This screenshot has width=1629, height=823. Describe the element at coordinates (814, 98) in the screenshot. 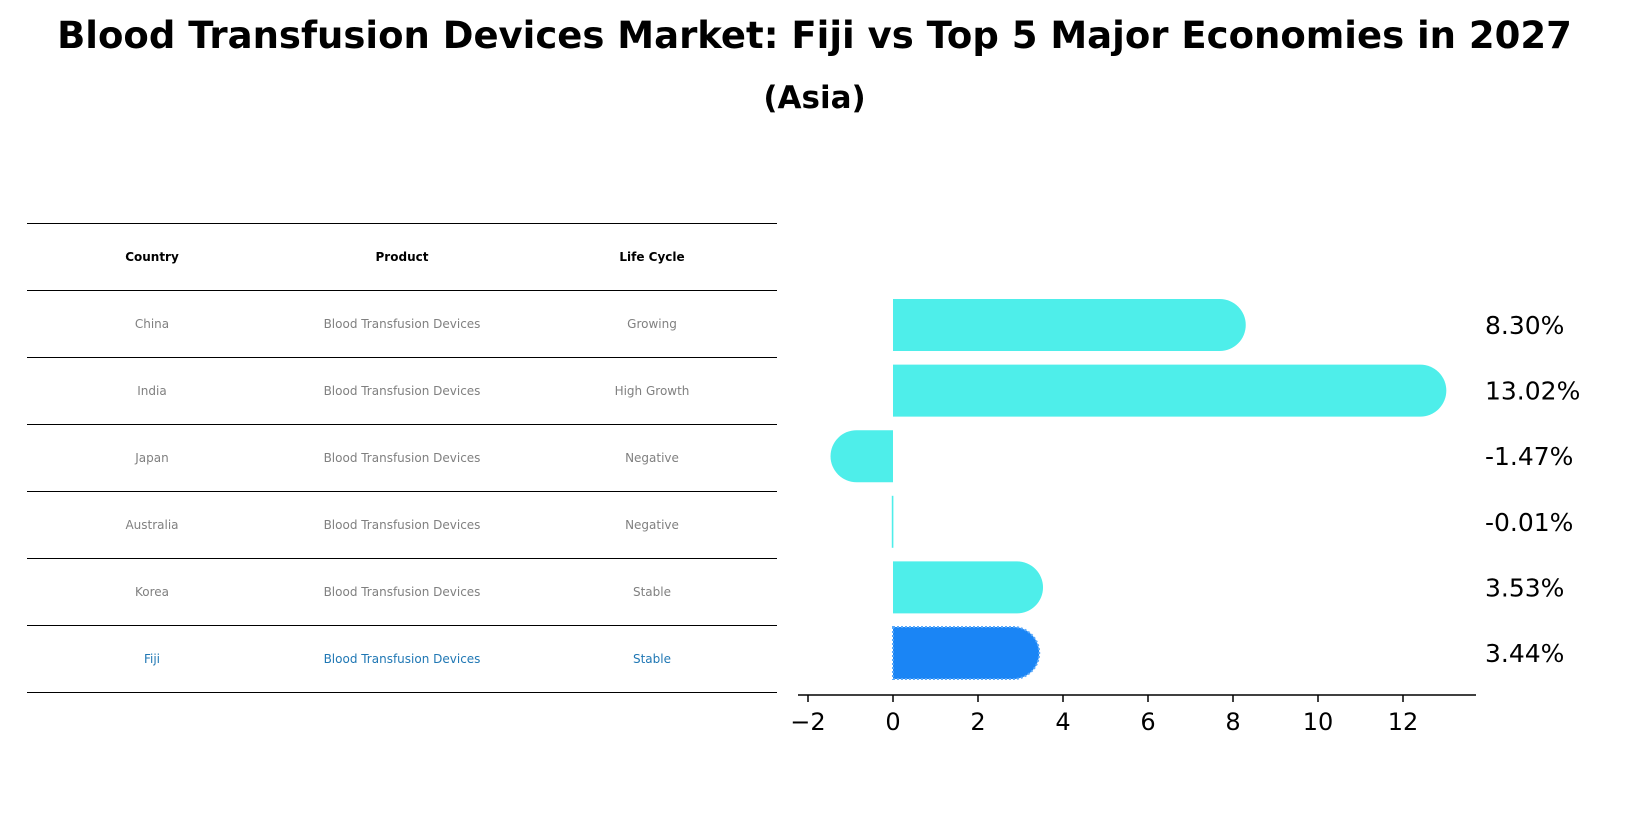

I see `chart-subtitle: (Asia)` at that location.